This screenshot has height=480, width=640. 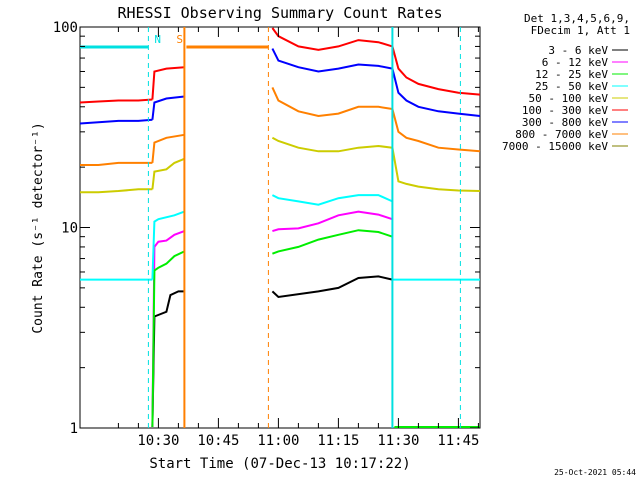 I want to click on legend-entry-12-25-kev: 12 - 25 keV, so click(x=581, y=74).